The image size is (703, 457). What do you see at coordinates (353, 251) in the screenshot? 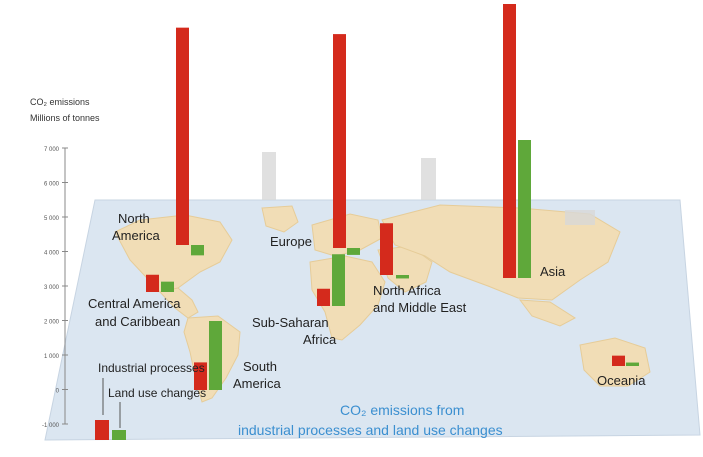
I see `bar-land-use-europe` at bounding box center [353, 251].